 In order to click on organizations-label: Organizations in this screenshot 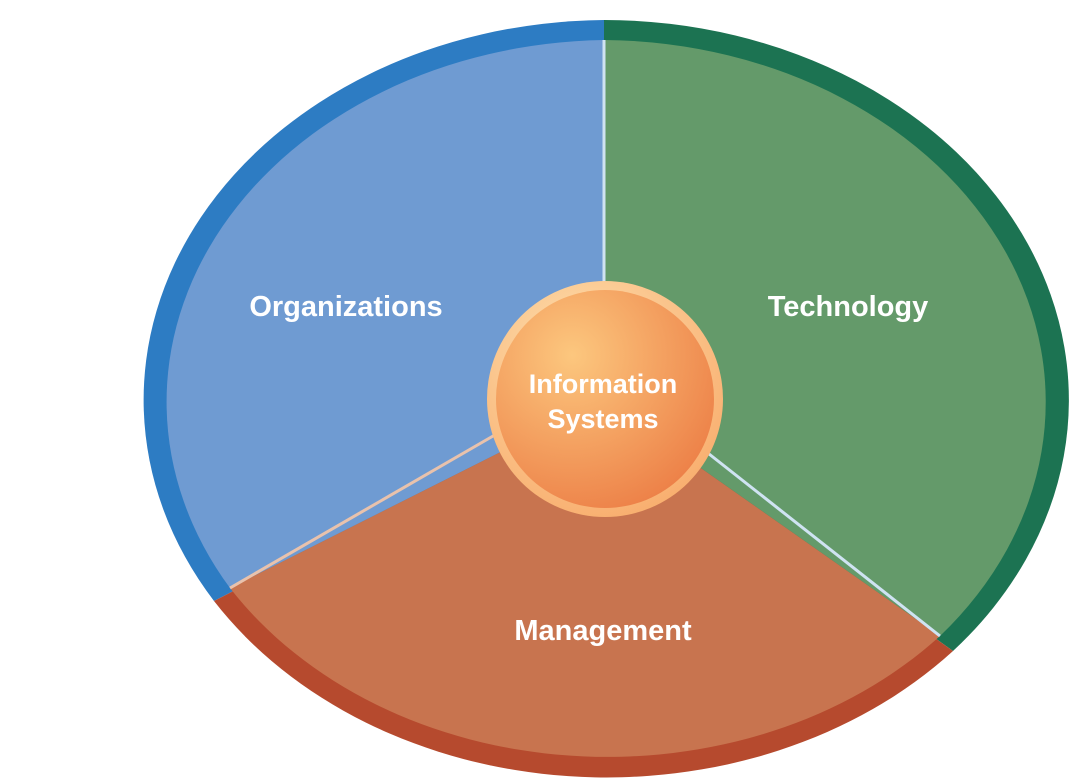, I will do `click(345, 307)`.